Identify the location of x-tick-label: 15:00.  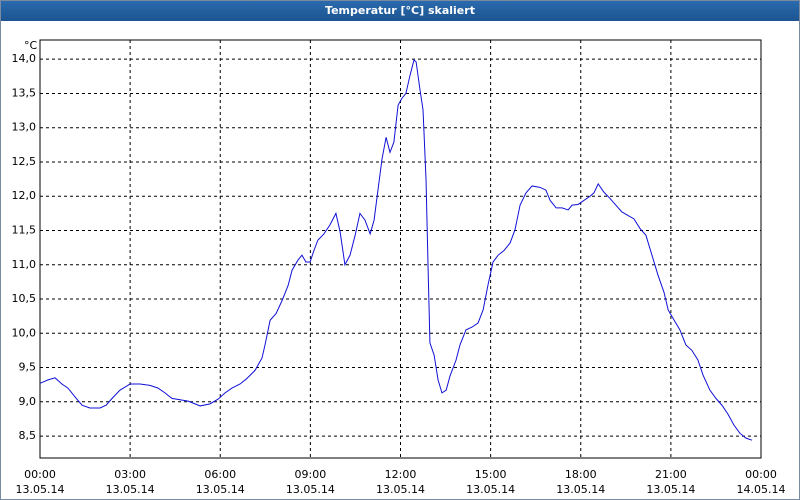
(491, 474).